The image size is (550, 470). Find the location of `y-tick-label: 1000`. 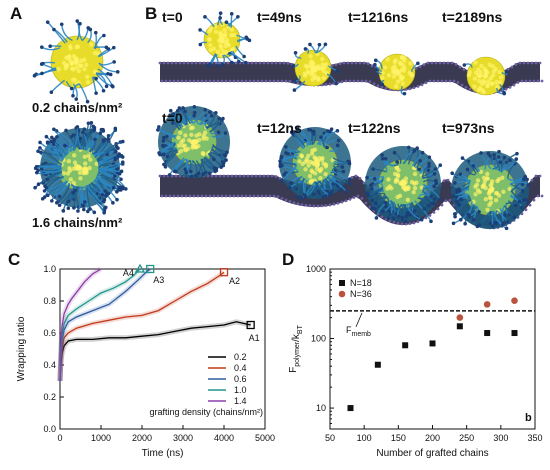

y-tick-label: 1000 is located at coordinates (316, 269).